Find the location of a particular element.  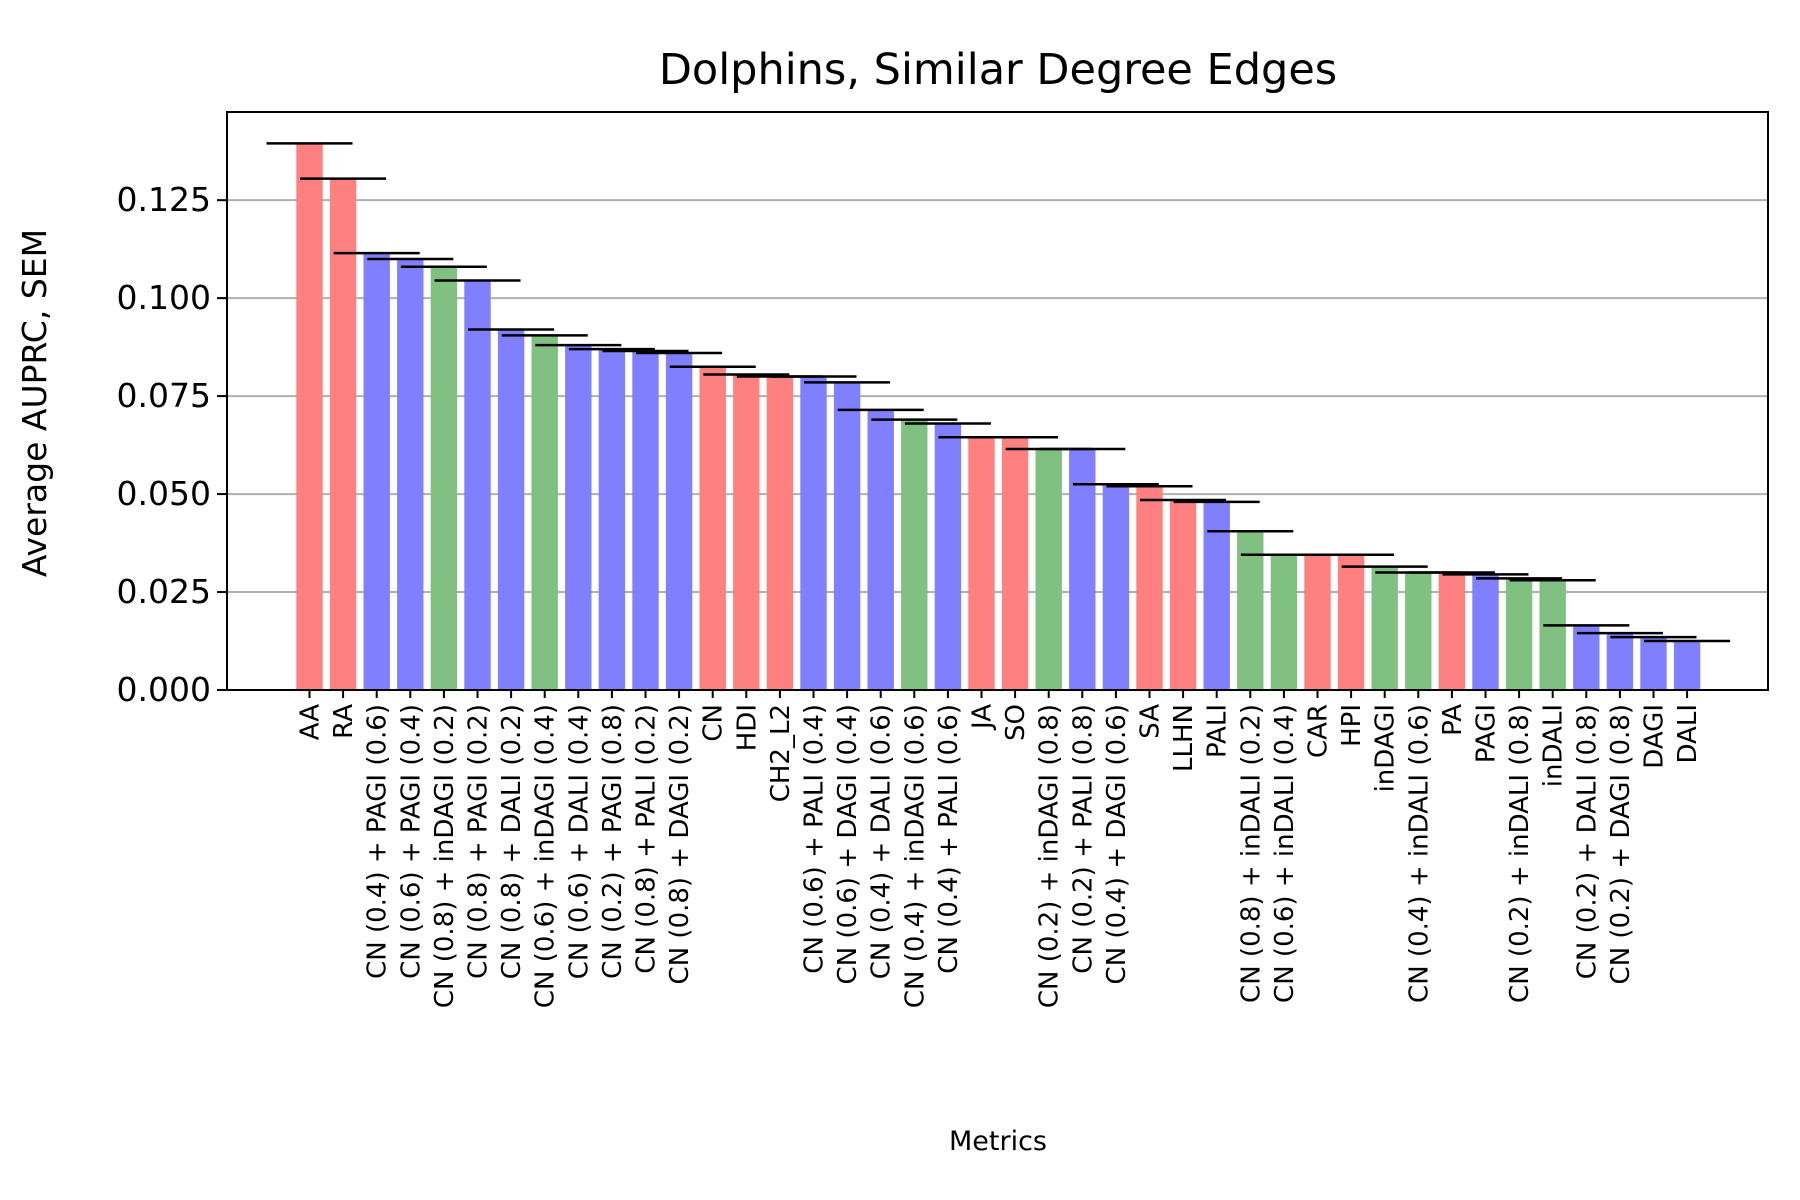

x-tick-label: CN (0.6) + PALI (0.4) is located at coordinates (815, 839).